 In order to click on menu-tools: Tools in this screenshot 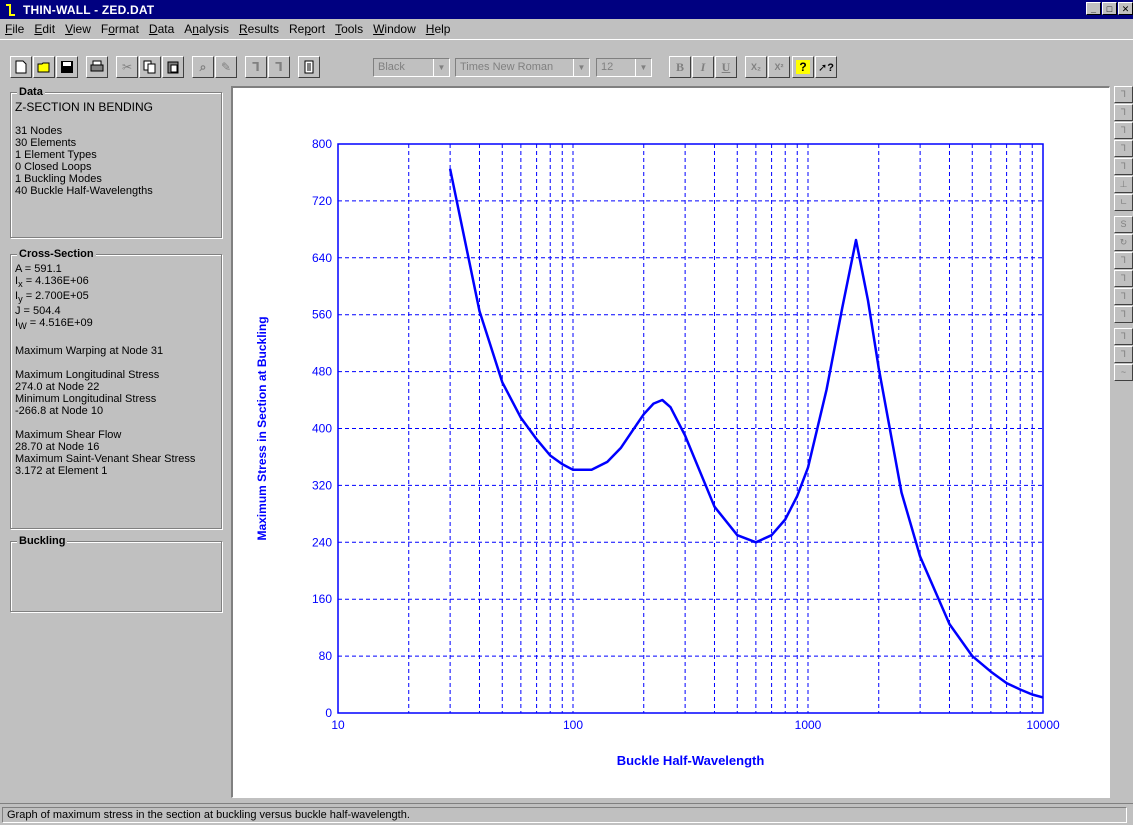, I will do `click(349, 29)`.